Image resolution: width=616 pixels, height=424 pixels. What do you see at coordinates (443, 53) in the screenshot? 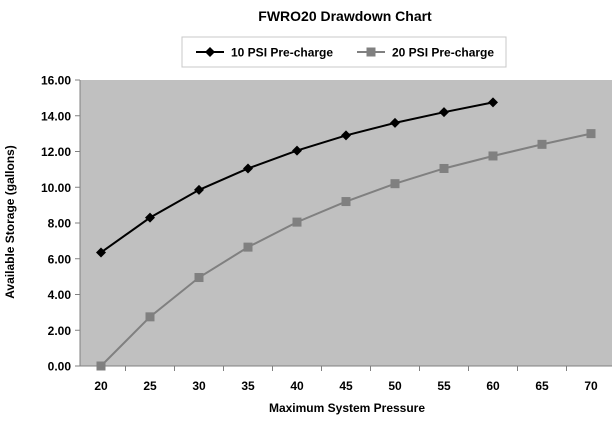
I see `legend-label: 20 PSI Pre-charge` at bounding box center [443, 53].